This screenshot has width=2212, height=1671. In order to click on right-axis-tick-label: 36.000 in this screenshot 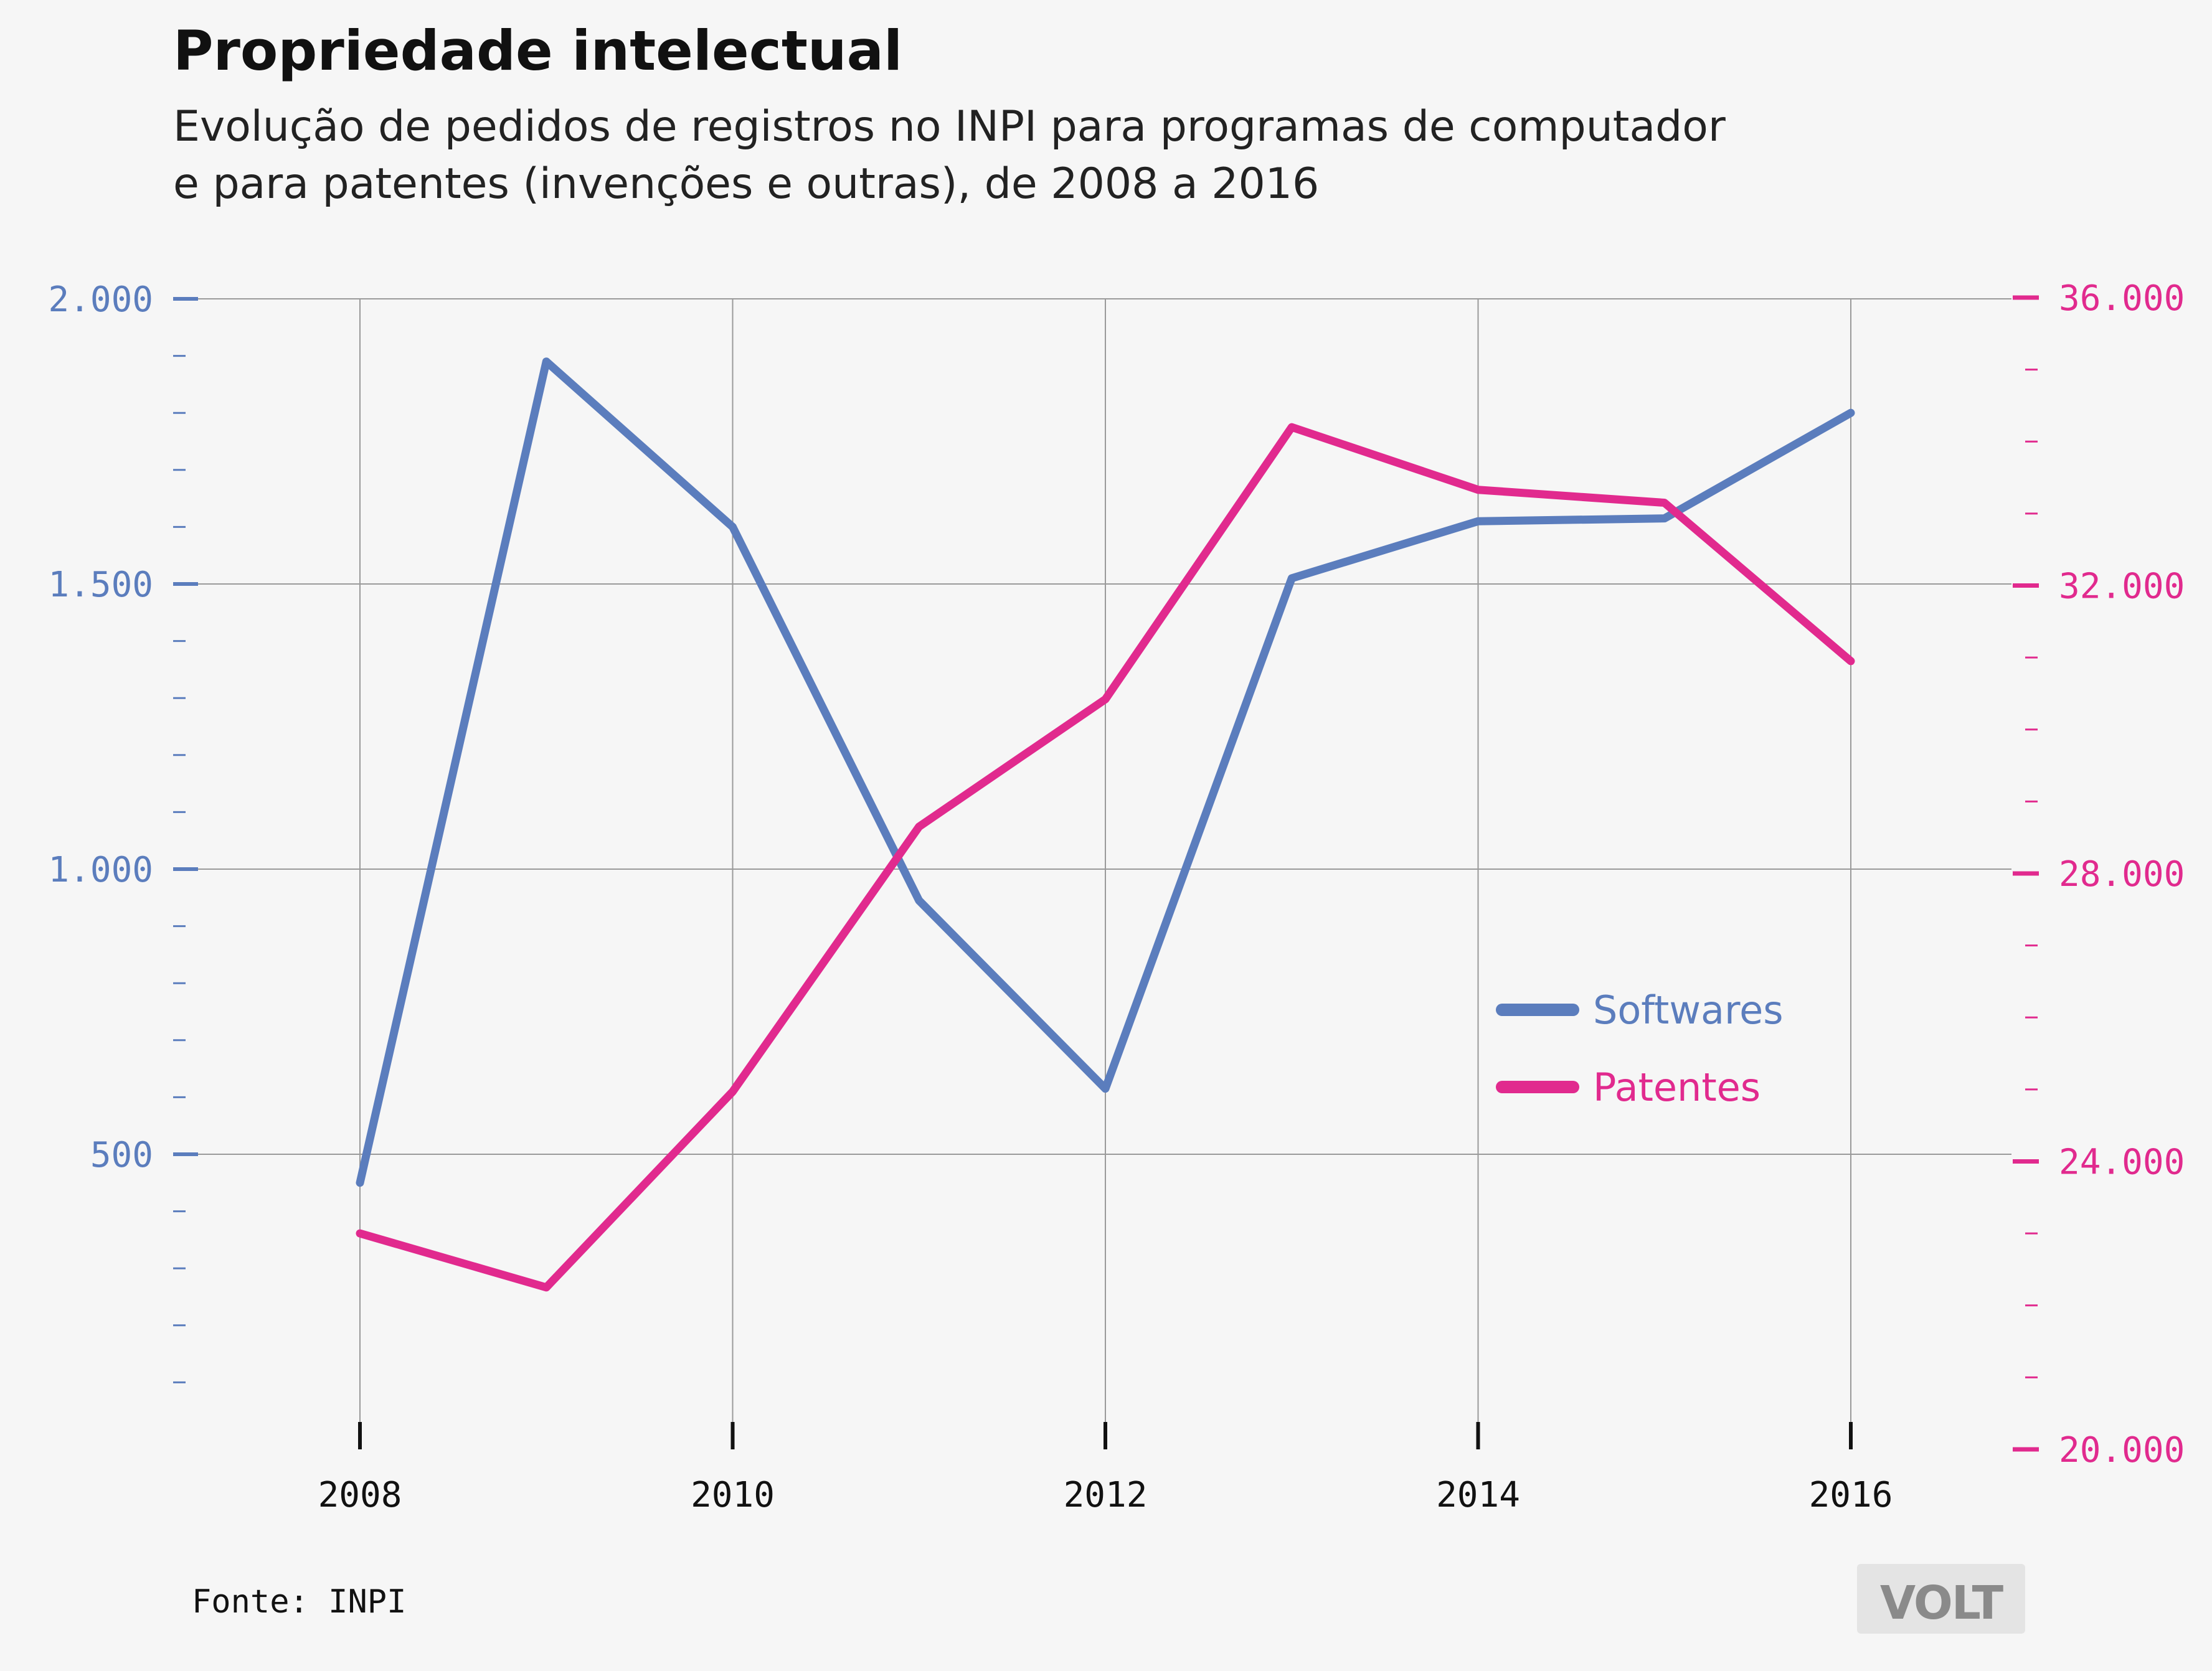, I will do `click(2122, 298)`.